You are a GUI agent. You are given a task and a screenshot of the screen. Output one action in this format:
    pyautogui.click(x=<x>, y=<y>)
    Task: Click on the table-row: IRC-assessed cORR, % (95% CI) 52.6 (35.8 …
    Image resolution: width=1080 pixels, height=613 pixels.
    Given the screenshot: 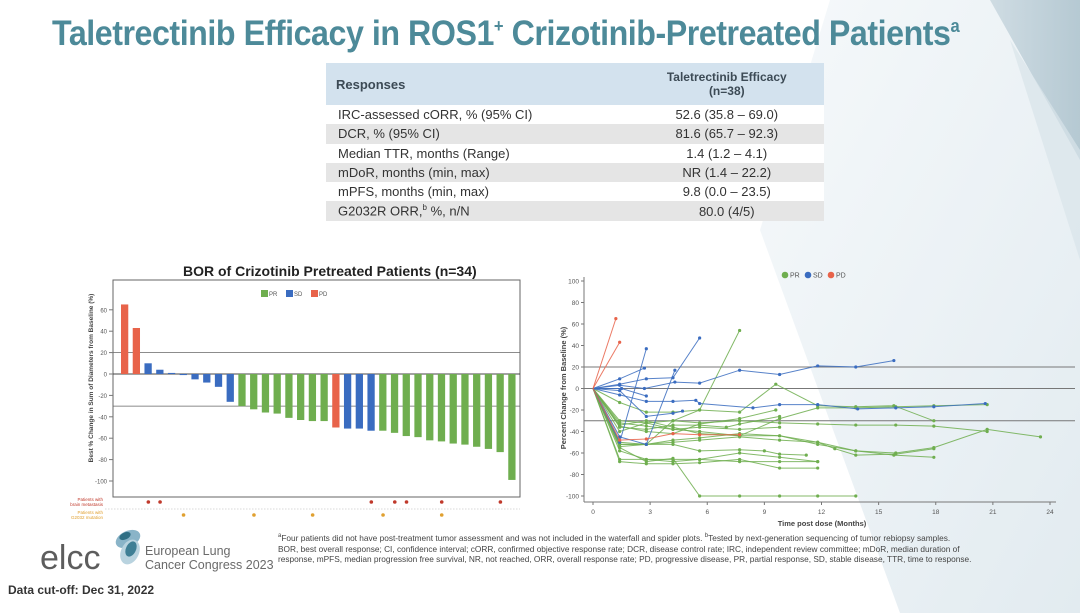 What is the action you would take?
    pyautogui.click(x=575, y=115)
    